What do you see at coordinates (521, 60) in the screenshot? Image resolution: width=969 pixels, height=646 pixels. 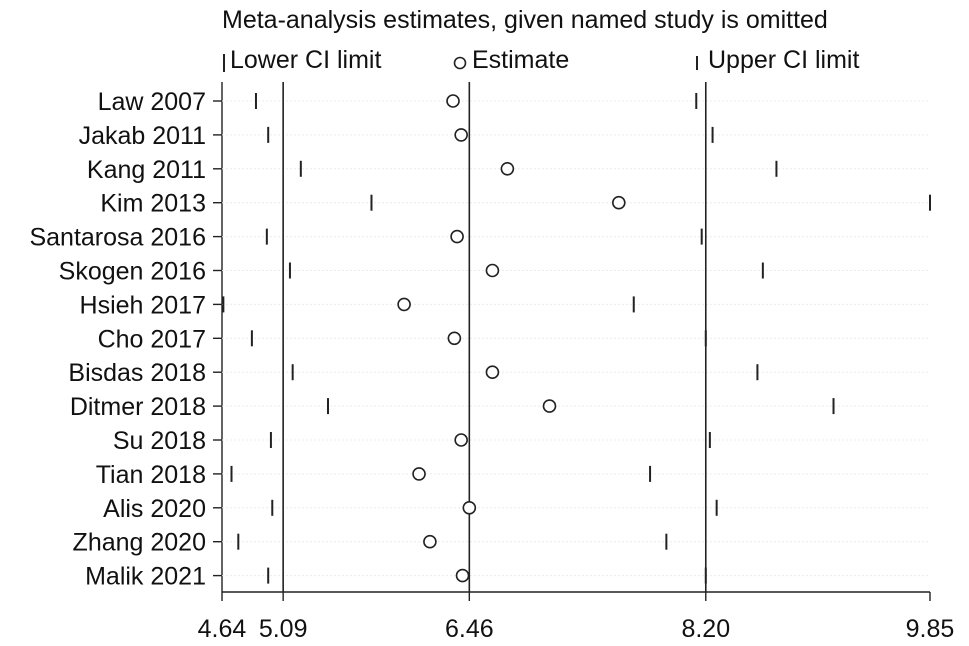 I see `legend-estimate-label: Estimate` at bounding box center [521, 60].